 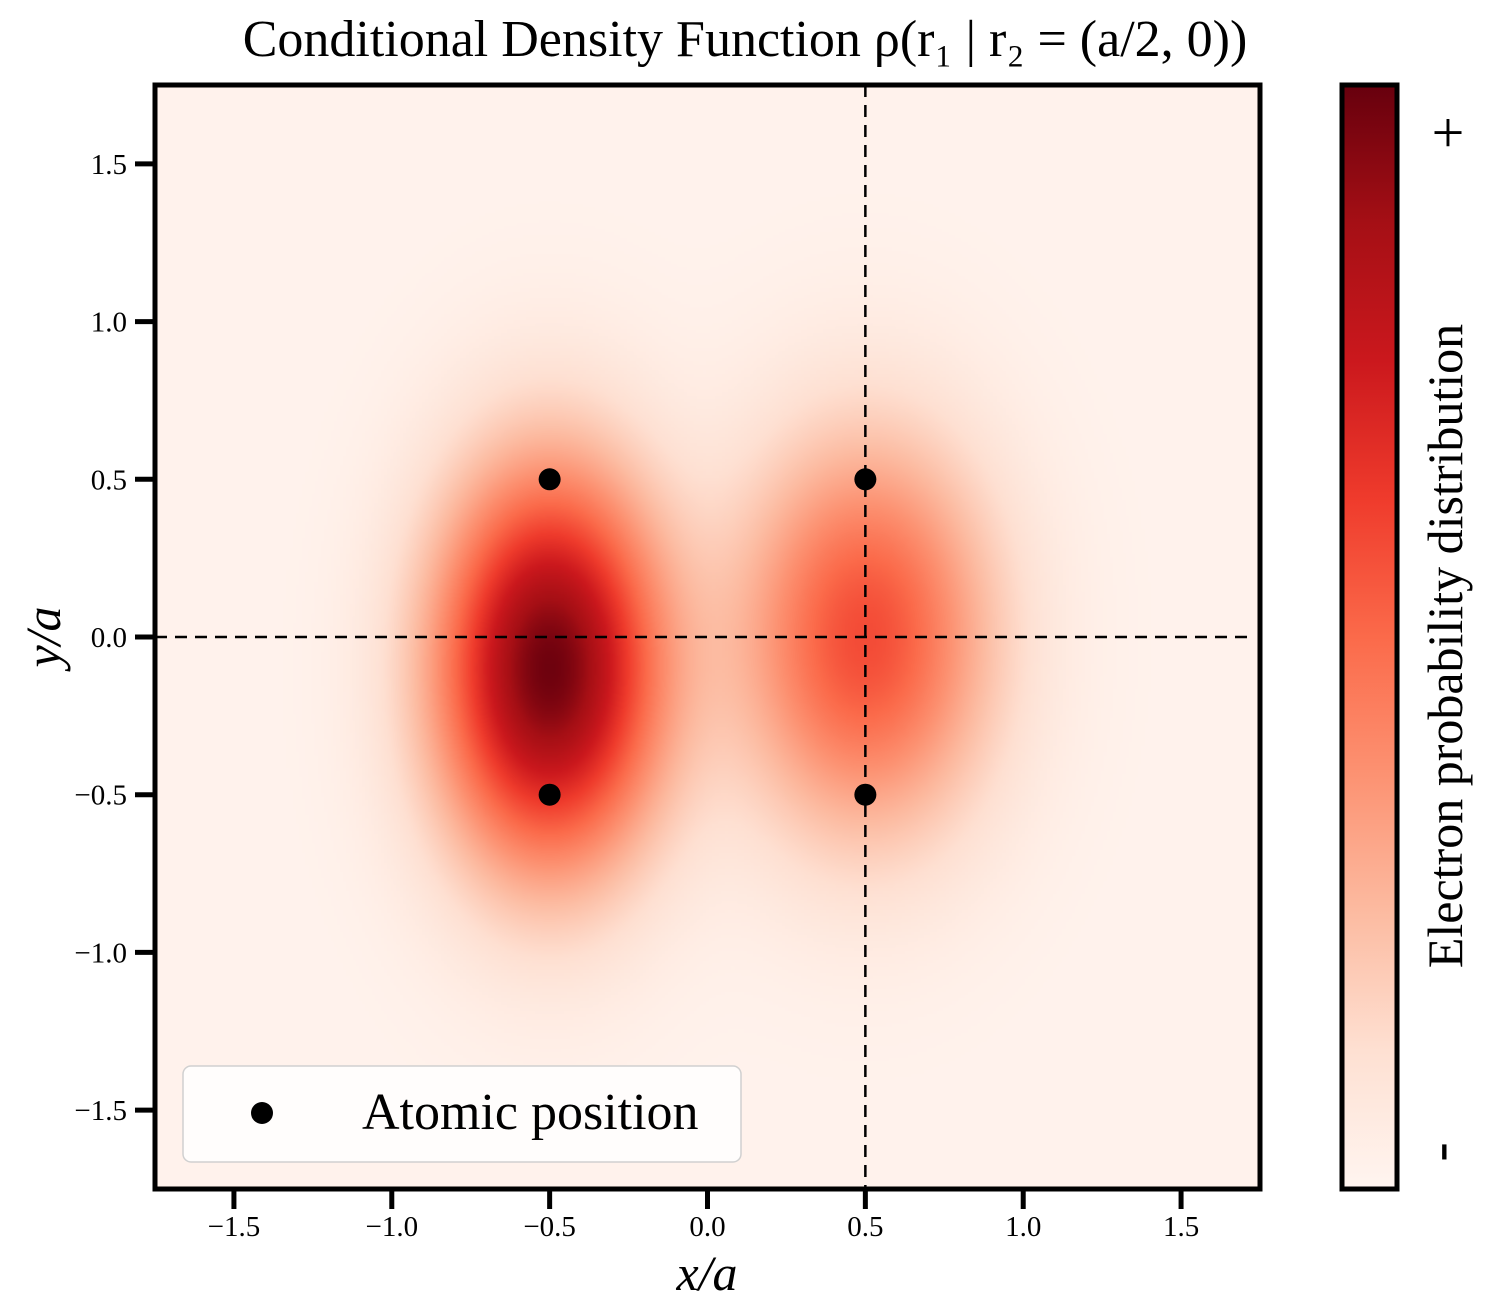 I want to click on legend-marker, so click(x=262, y=1113).